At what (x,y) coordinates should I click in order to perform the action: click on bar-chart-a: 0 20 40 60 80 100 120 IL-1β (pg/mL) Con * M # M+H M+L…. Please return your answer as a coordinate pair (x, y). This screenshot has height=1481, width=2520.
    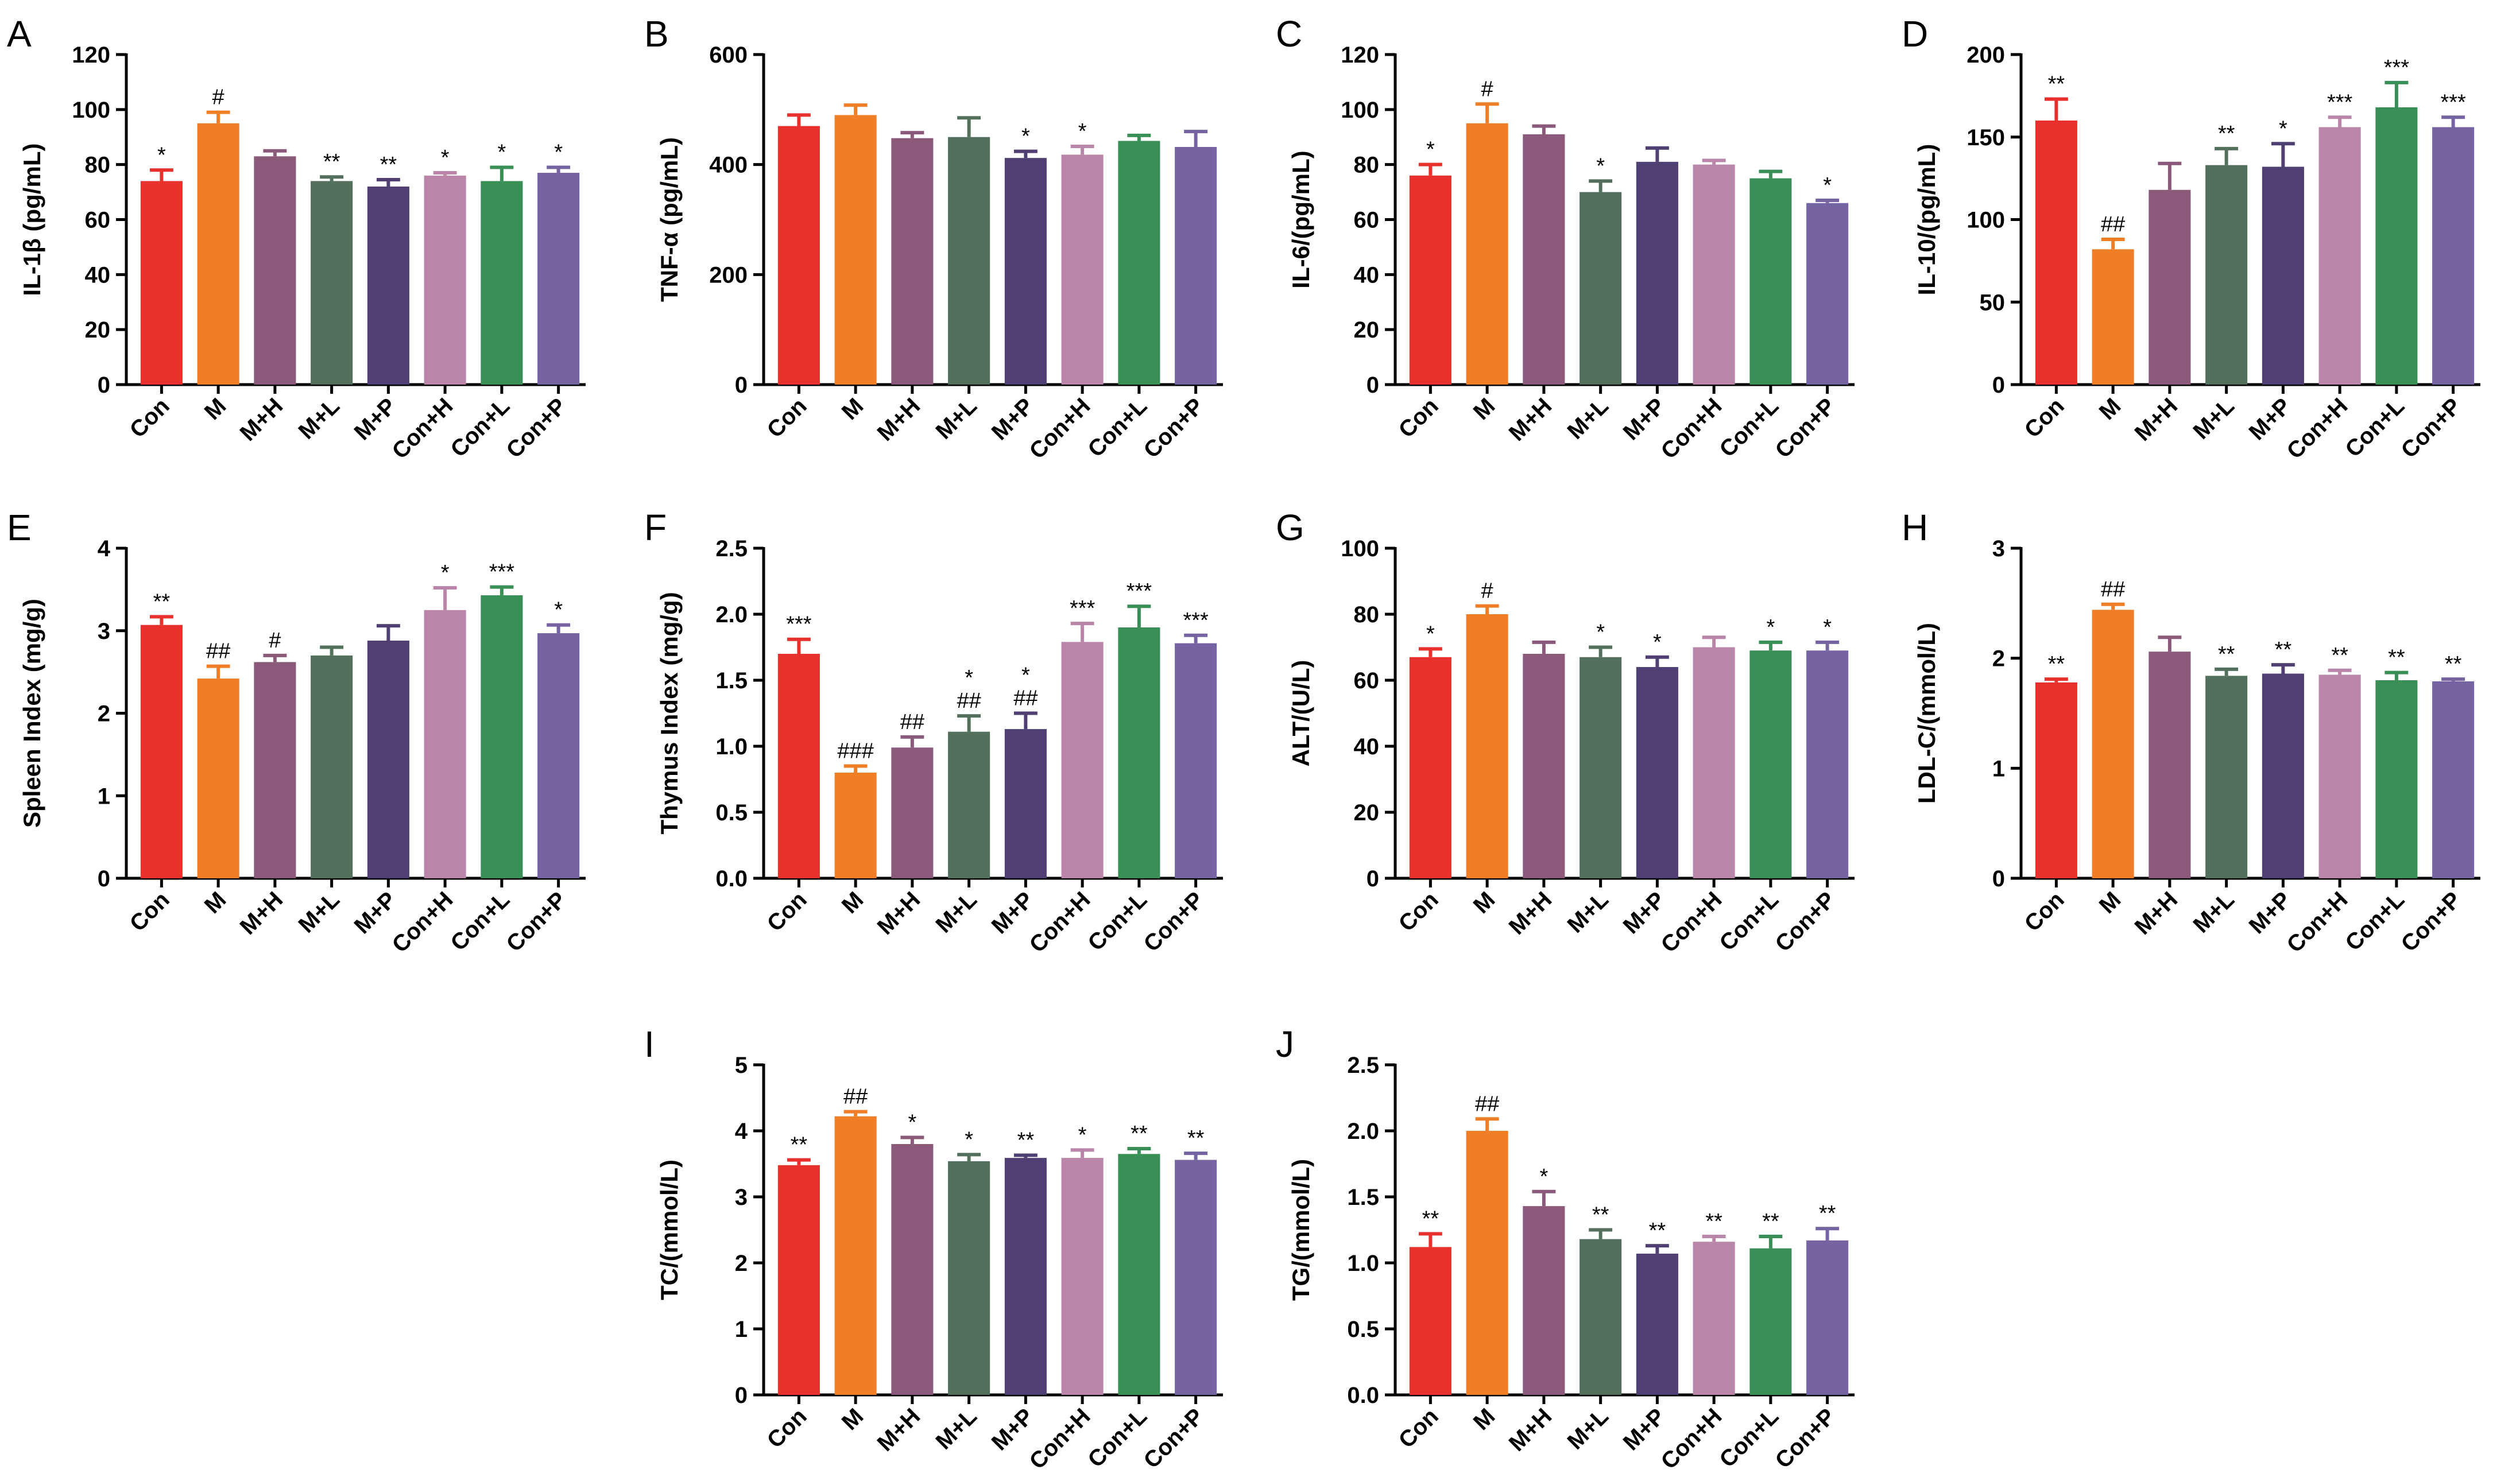
    Looking at the image, I should click on (302, 253).